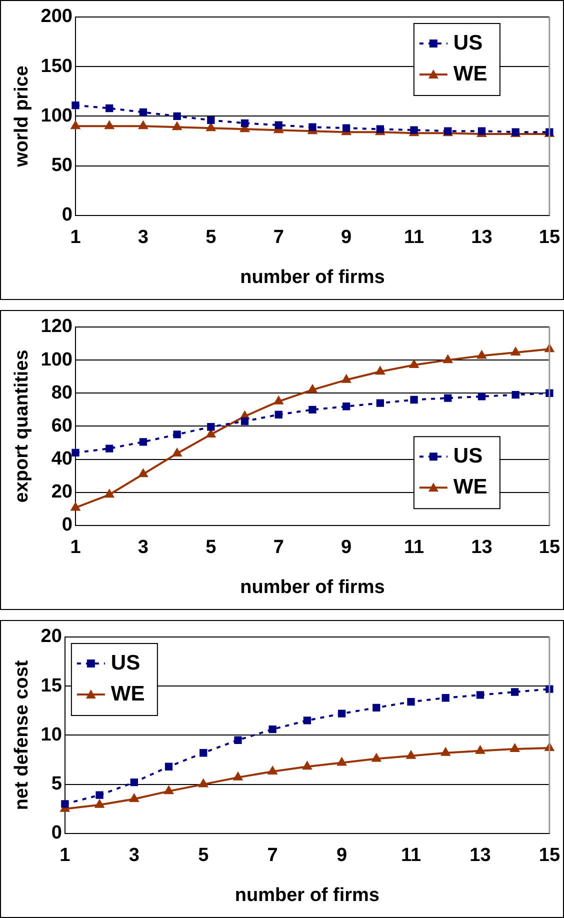  What do you see at coordinates (22, 117) in the screenshot?
I see `y-axis-title: world price` at bounding box center [22, 117].